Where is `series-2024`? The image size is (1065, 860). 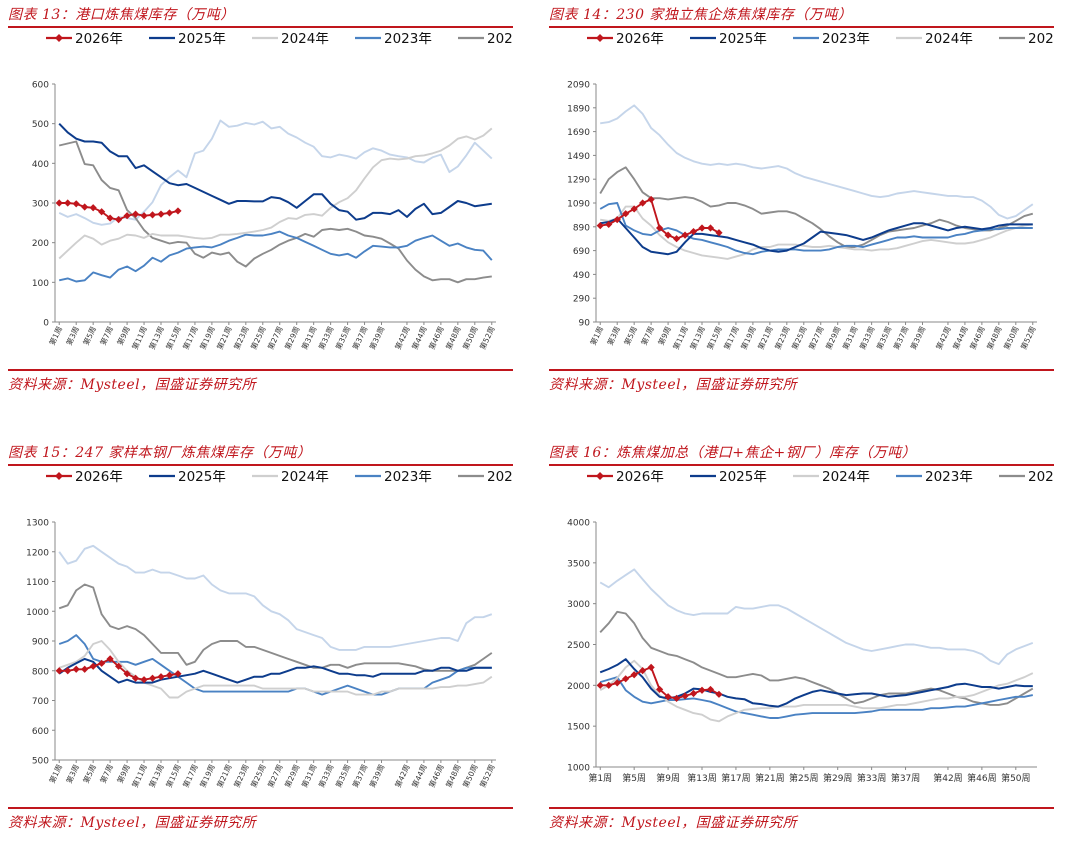
series-2024 is located at coordinates (816, 232).